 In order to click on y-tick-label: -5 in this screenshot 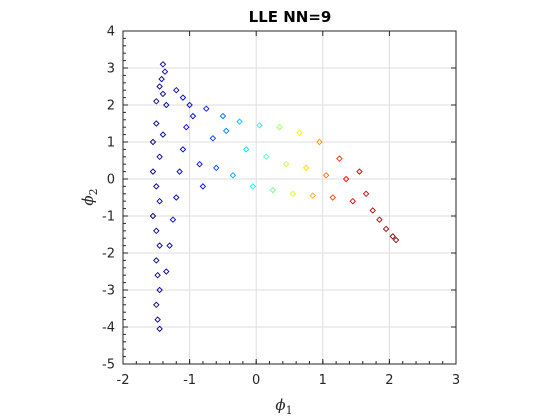, I will do `click(108, 365)`.